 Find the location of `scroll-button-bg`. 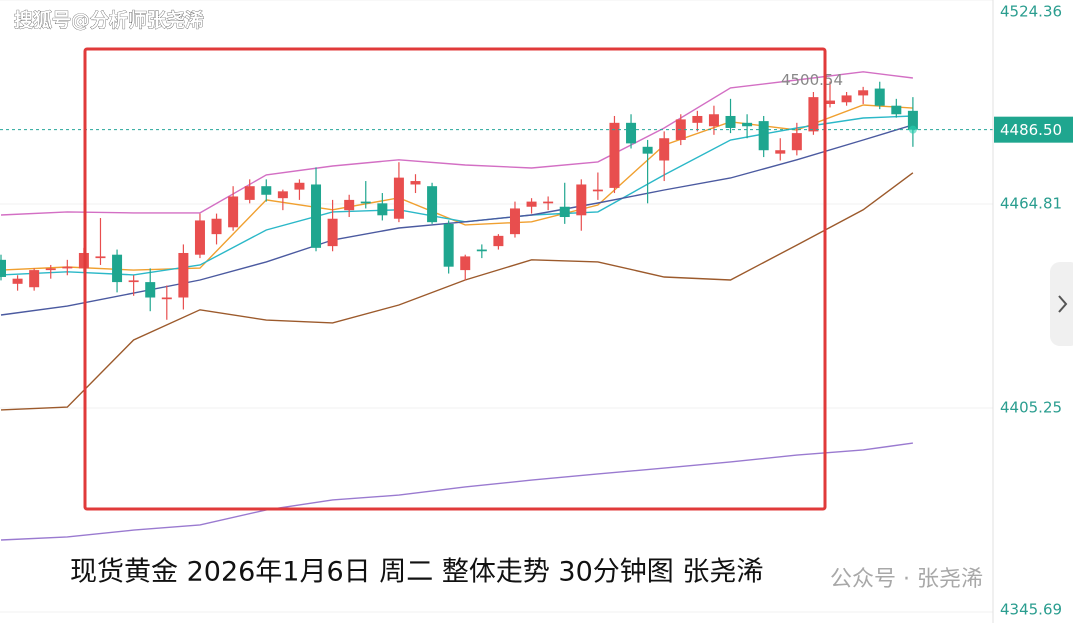

scroll-button-bg is located at coordinates (1061, 304).